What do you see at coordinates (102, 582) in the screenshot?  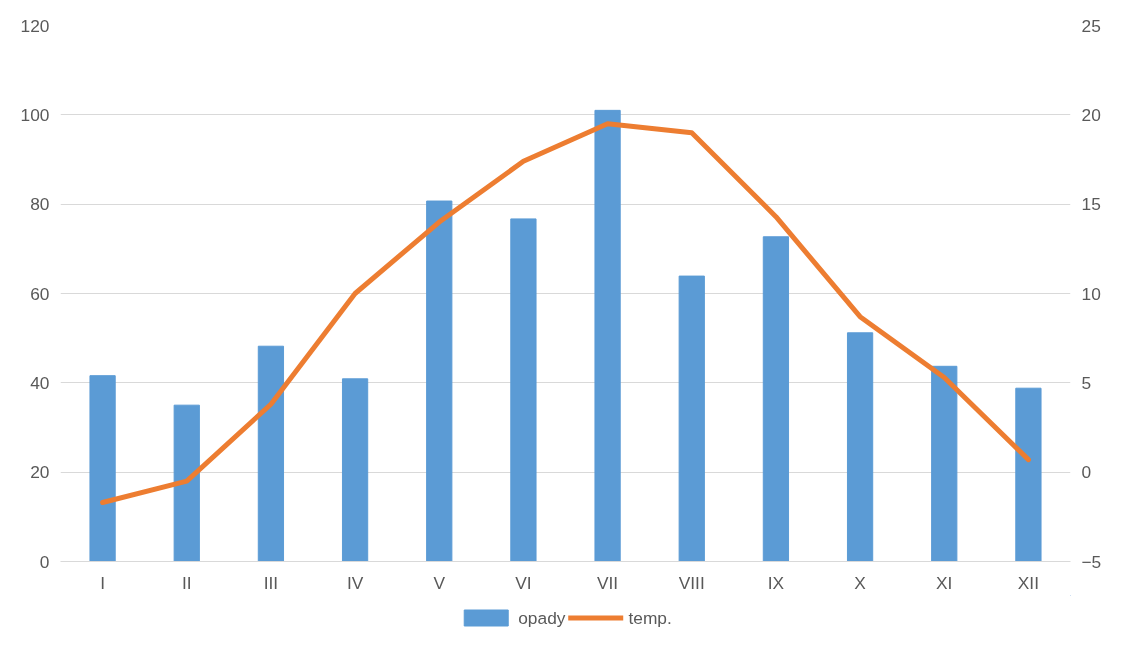 I see `x-tick-label: I` at bounding box center [102, 582].